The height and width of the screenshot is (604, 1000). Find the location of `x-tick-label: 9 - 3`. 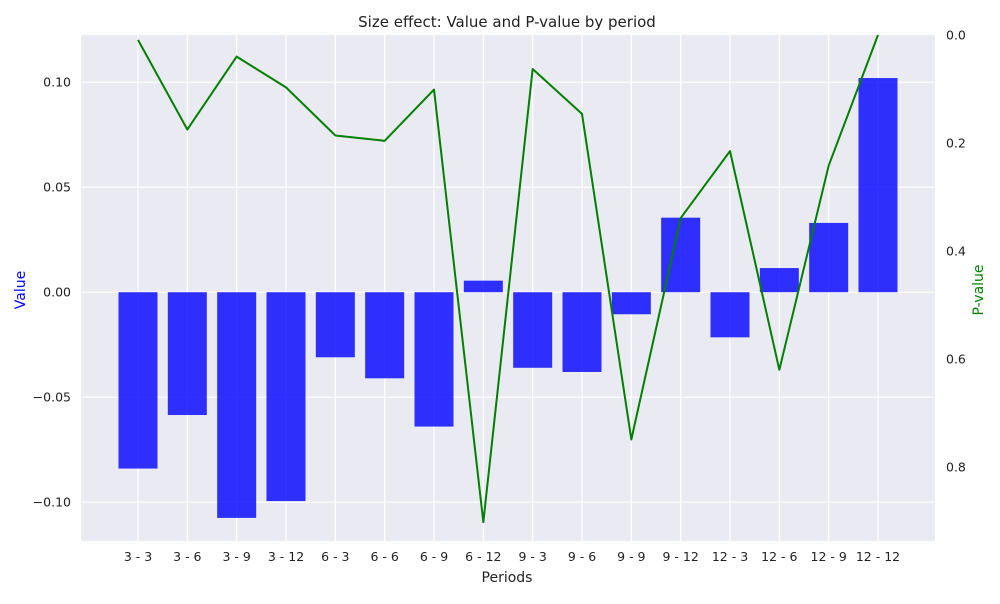

x-tick-label: 9 - 3 is located at coordinates (532, 556).